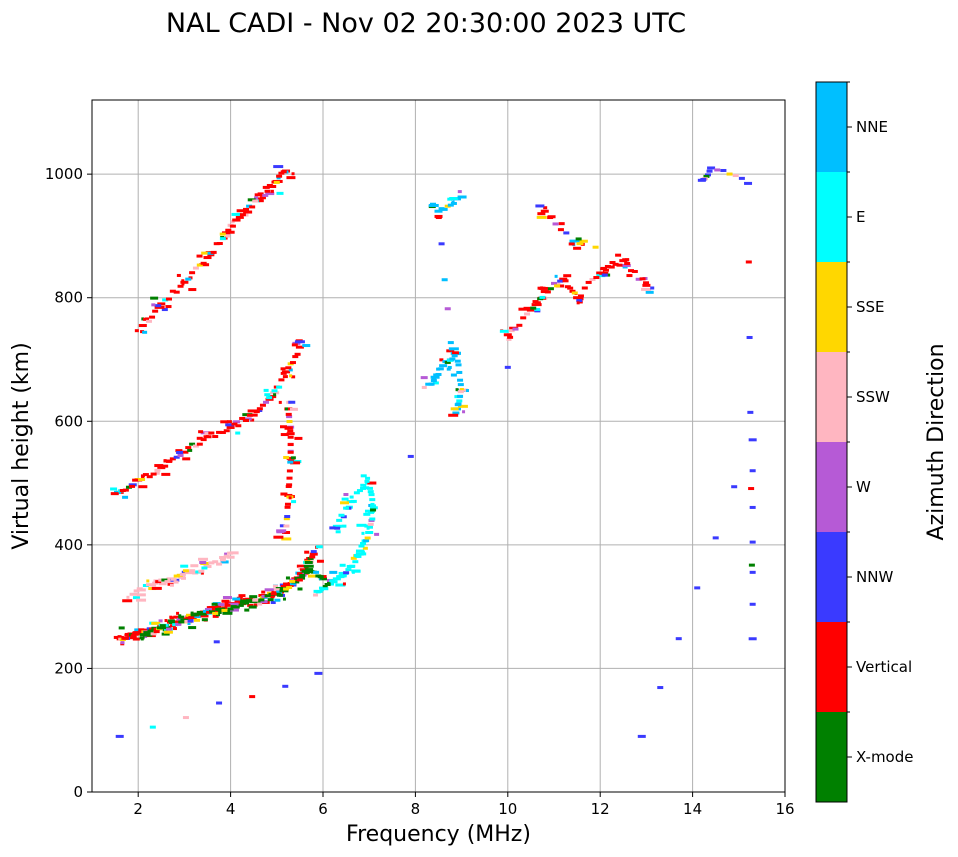  Describe the element at coordinates (231, 809) in the screenshot. I see `x-tick-label: 4` at that location.